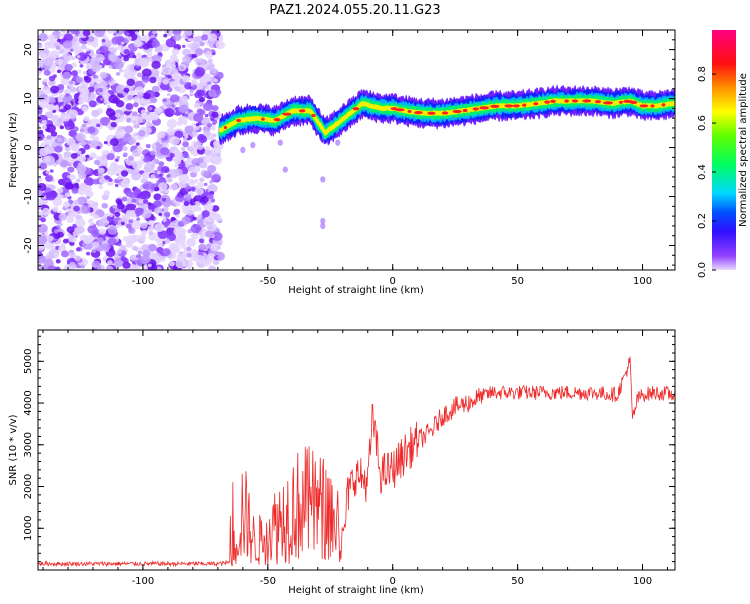  What do you see at coordinates (28, 98) in the screenshot?
I see `heatmap-y-tick-label: 10` at bounding box center [28, 98].